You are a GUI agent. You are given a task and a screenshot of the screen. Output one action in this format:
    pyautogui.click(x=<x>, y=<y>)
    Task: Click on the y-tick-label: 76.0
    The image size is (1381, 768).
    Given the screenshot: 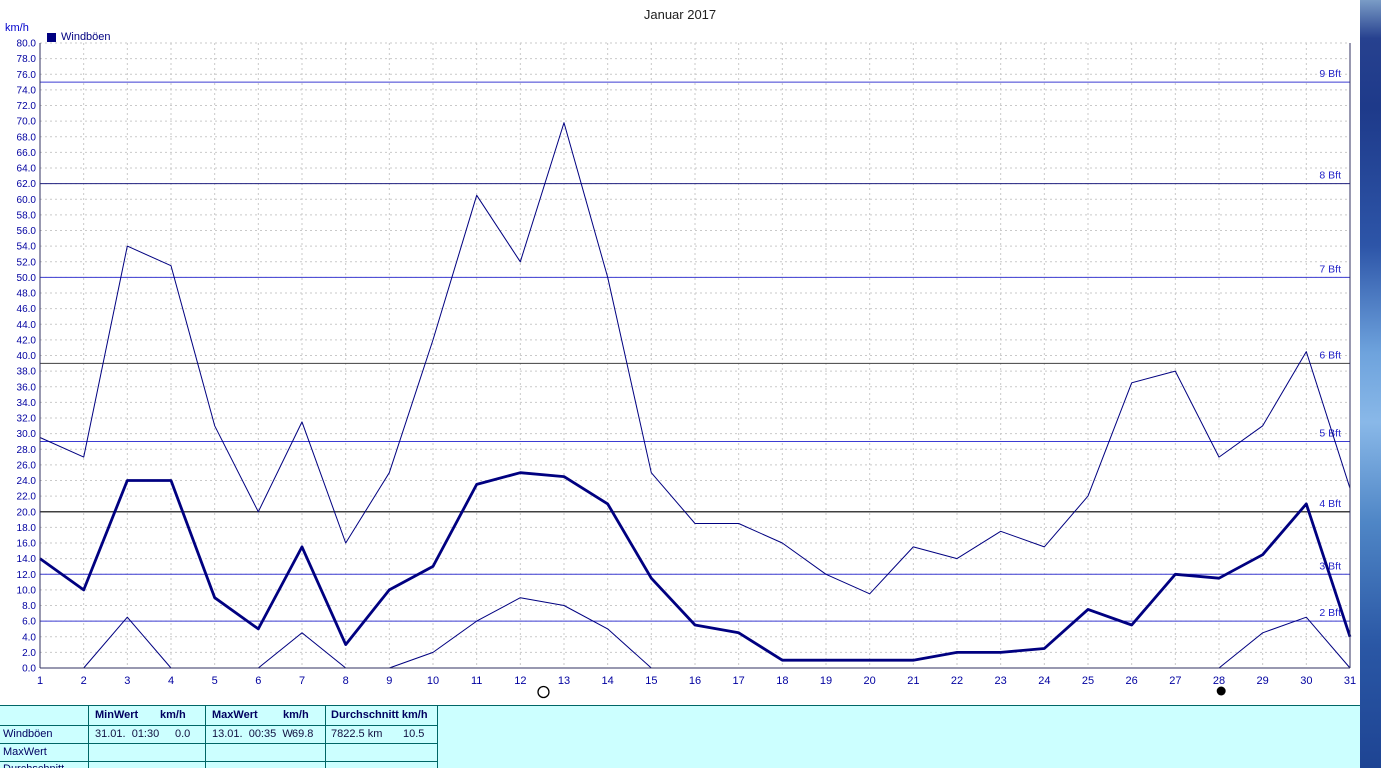 What is the action you would take?
    pyautogui.click(x=27, y=75)
    